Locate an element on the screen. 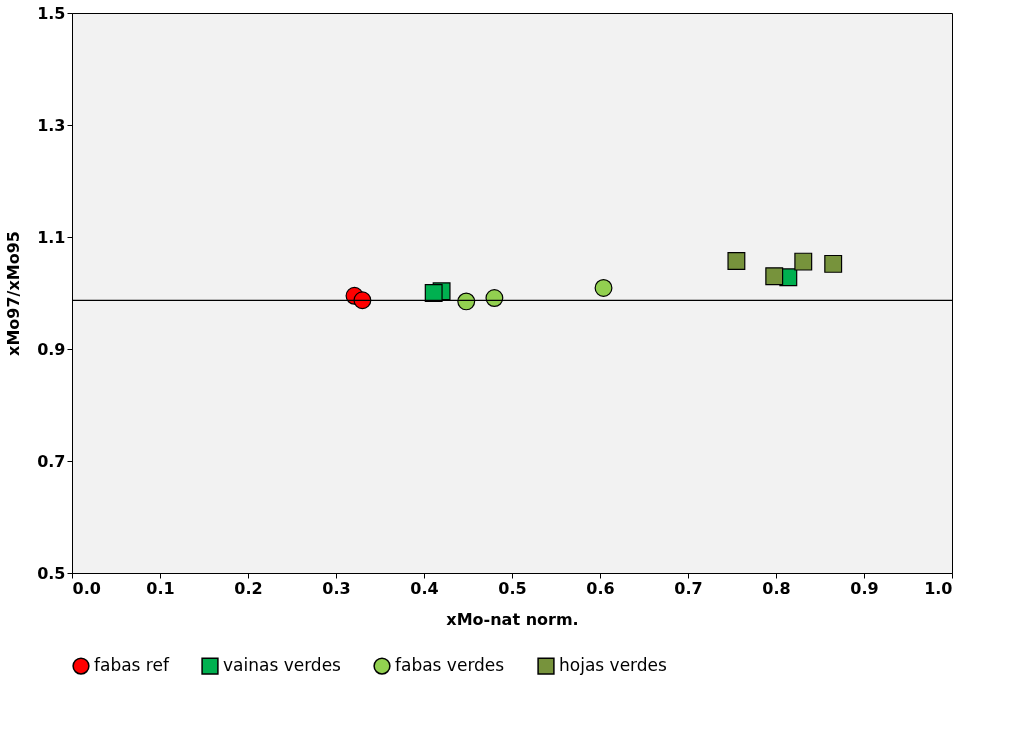 This screenshot has height=741, width=1029. y-axis-title: xMo97/xMo95 is located at coordinates (14, 293).